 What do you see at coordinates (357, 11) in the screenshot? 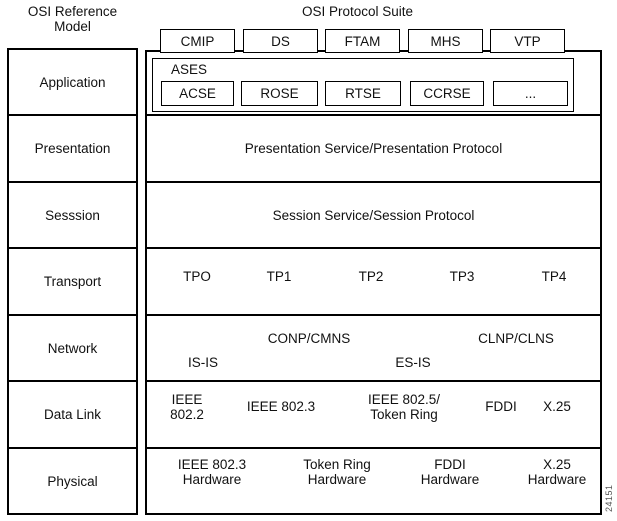
I see `suite-title: OSI Protocol Suite` at bounding box center [357, 11].